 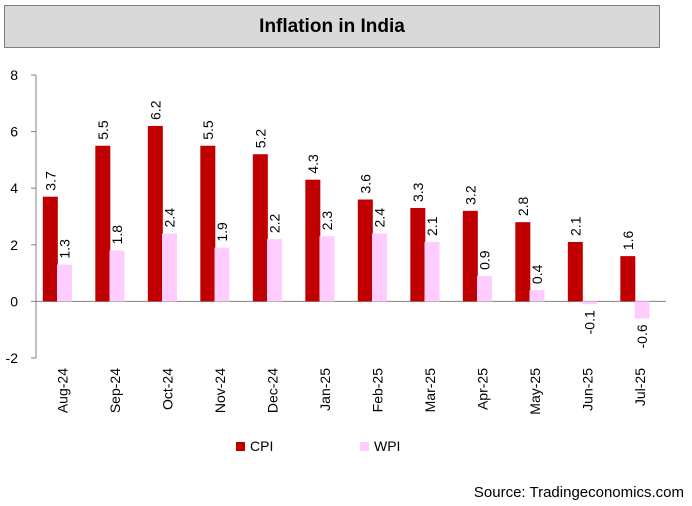 I want to click on chart-title: Inflation in India, so click(x=332, y=26).